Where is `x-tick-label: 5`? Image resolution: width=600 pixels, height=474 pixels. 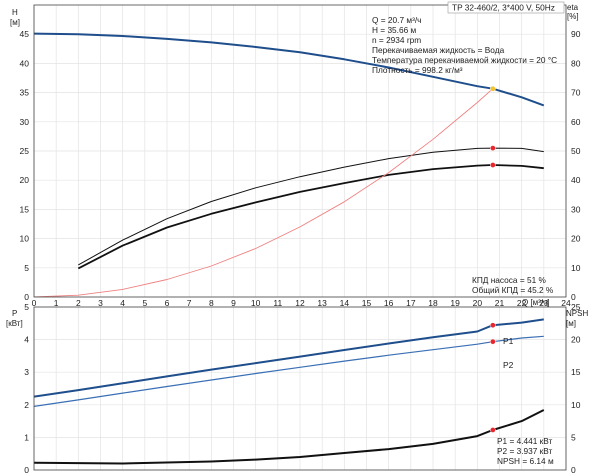 x-tick-label: 5 is located at coordinates (144, 303).